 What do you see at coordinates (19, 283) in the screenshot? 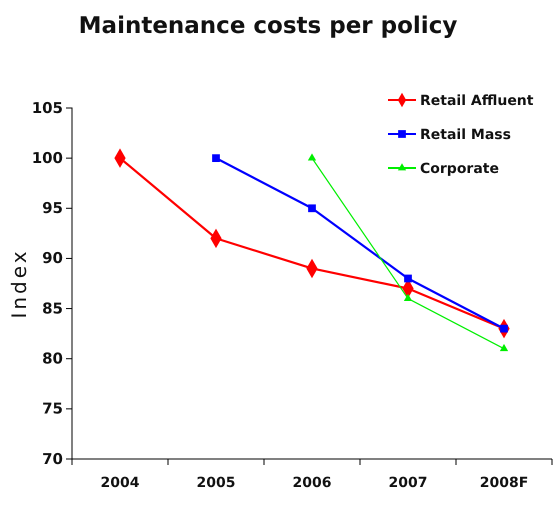
I see `y-axis-title: Index` at bounding box center [19, 283].